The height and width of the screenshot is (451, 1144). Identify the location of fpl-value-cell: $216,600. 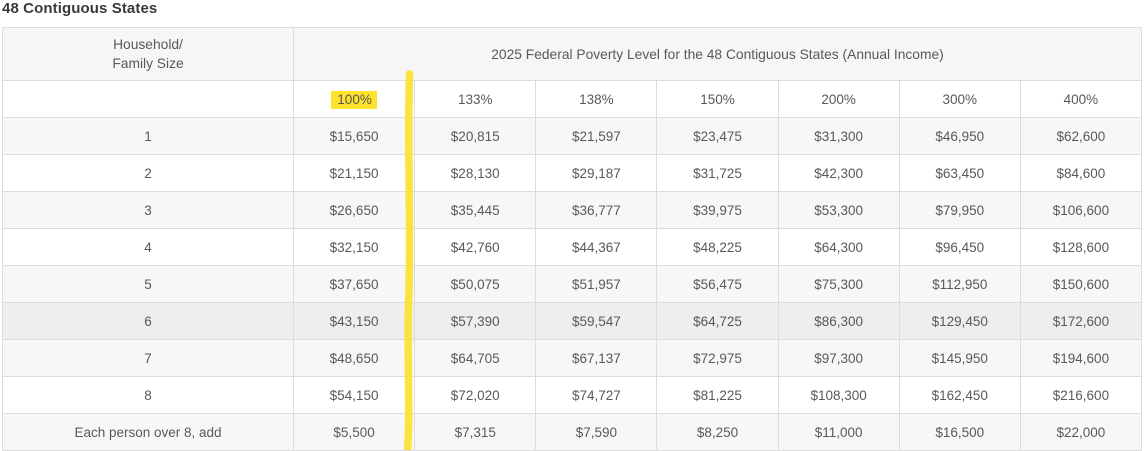
(1081, 395).